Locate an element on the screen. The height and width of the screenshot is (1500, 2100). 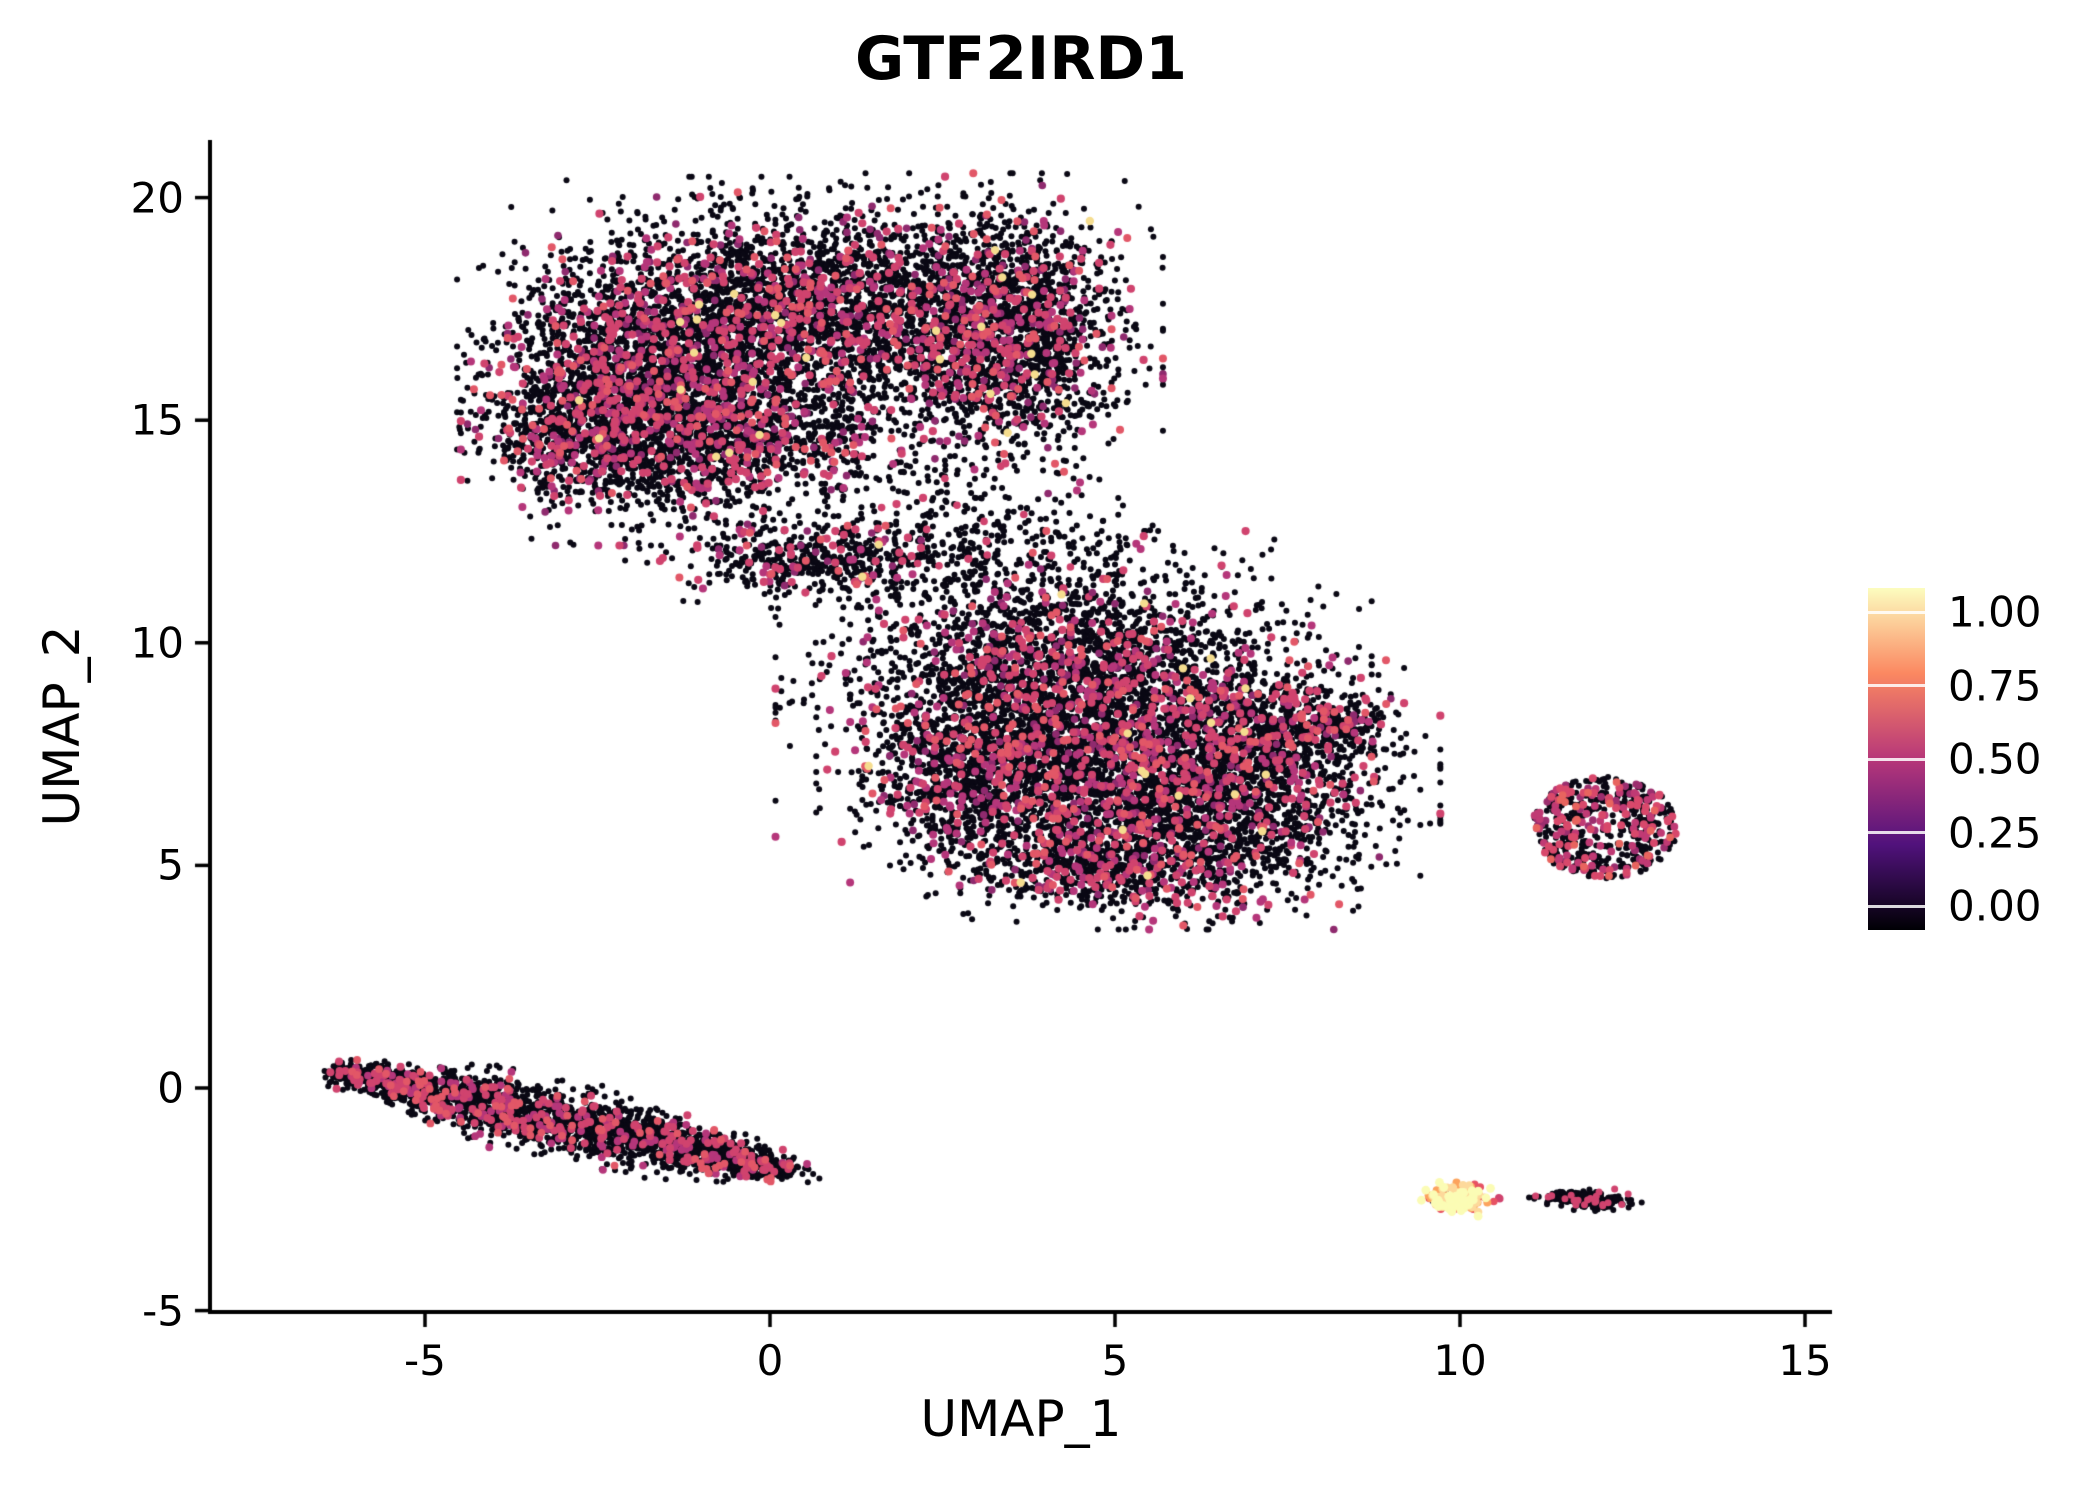
x-axis-tick-label: 10 is located at coordinates (1460, 1360).